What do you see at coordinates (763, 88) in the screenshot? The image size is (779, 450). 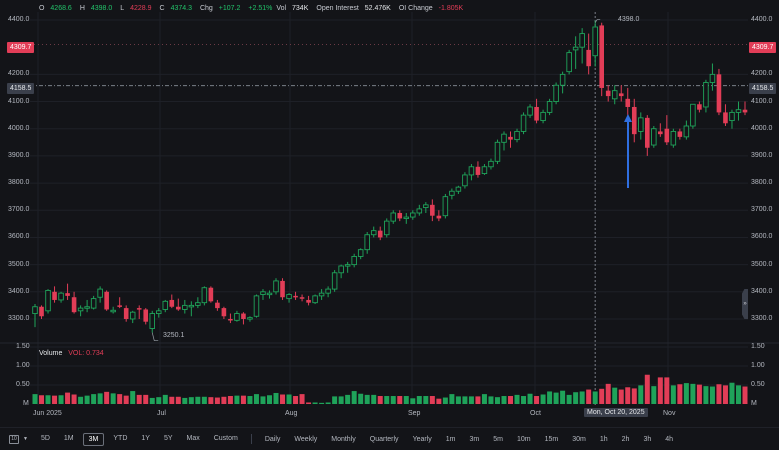 I see `crosshair-price-badge-right: 4158.5` at bounding box center [763, 88].